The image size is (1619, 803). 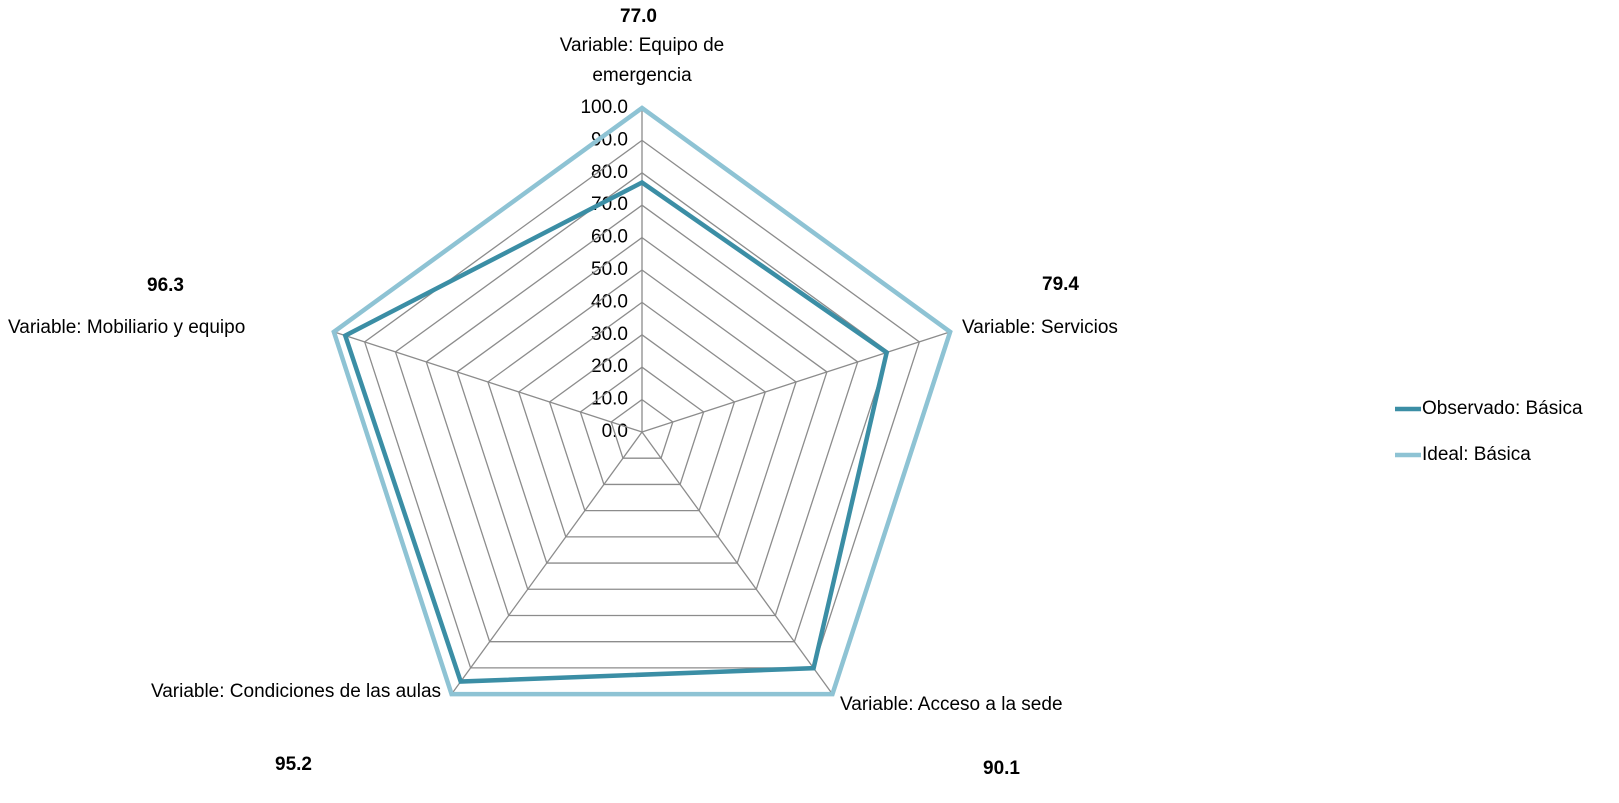 What do you see at coordinates (609, 334) in the screenshot?
I see `tick-label: 30.0` at bounding box center [609, 334].